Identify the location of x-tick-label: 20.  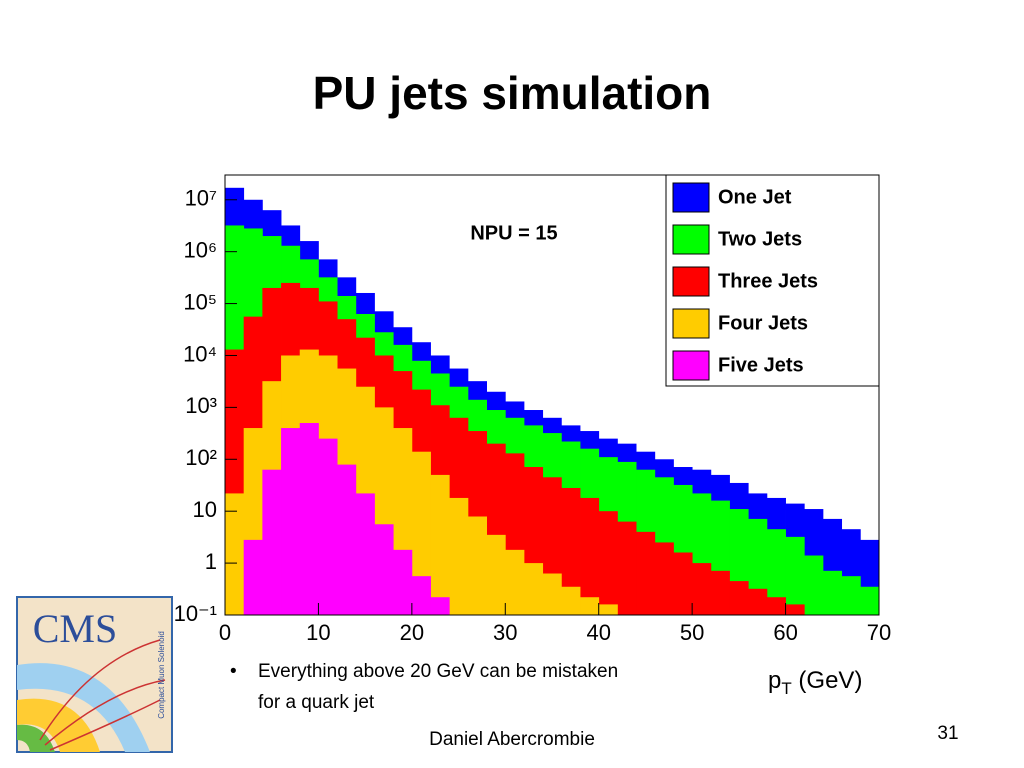
(412, 632).